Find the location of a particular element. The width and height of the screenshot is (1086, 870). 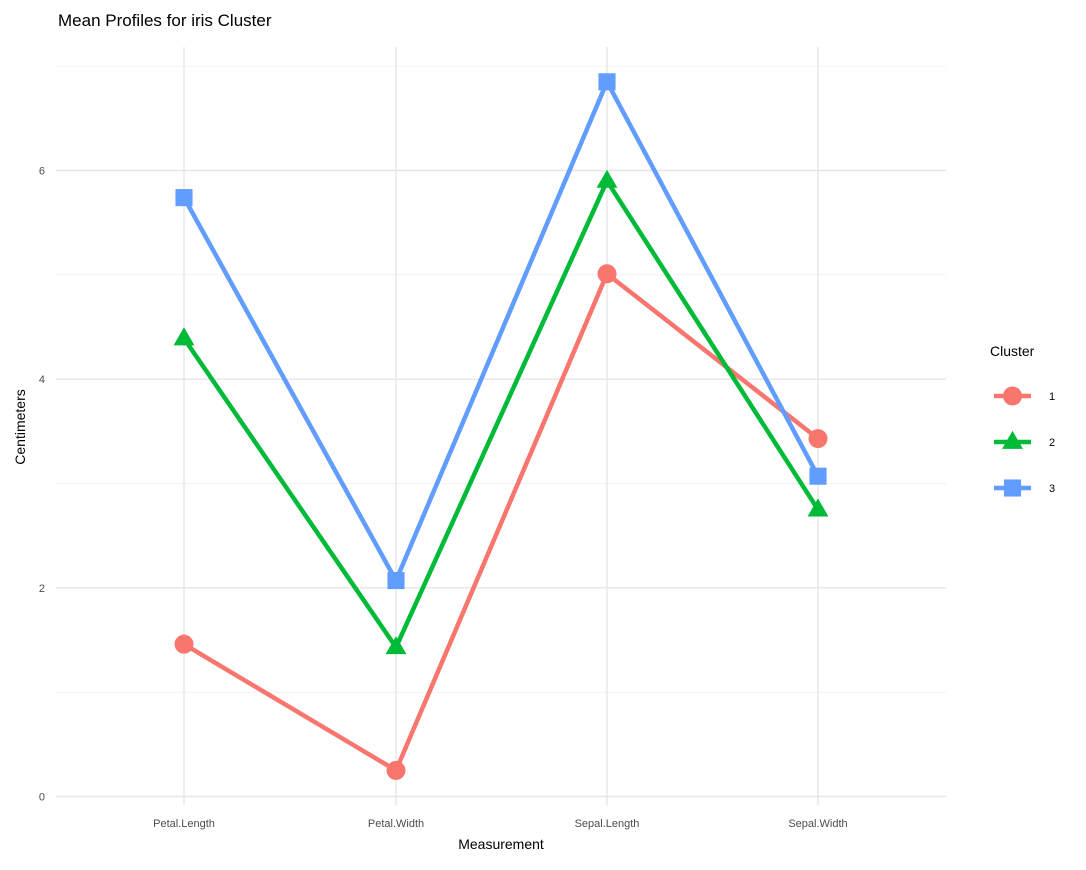

x-tick-label: Petal.Length is located at coordinates (184, 824).